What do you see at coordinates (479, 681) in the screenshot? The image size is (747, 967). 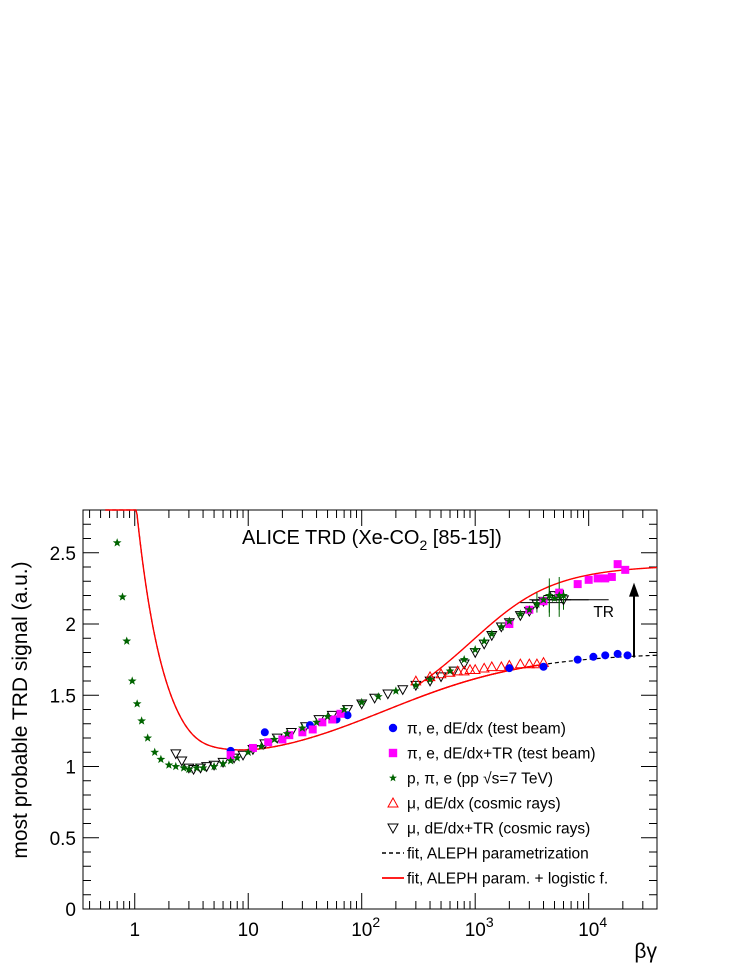 I see `fit-dedx-solid-high` at bounding box center [479, 681].